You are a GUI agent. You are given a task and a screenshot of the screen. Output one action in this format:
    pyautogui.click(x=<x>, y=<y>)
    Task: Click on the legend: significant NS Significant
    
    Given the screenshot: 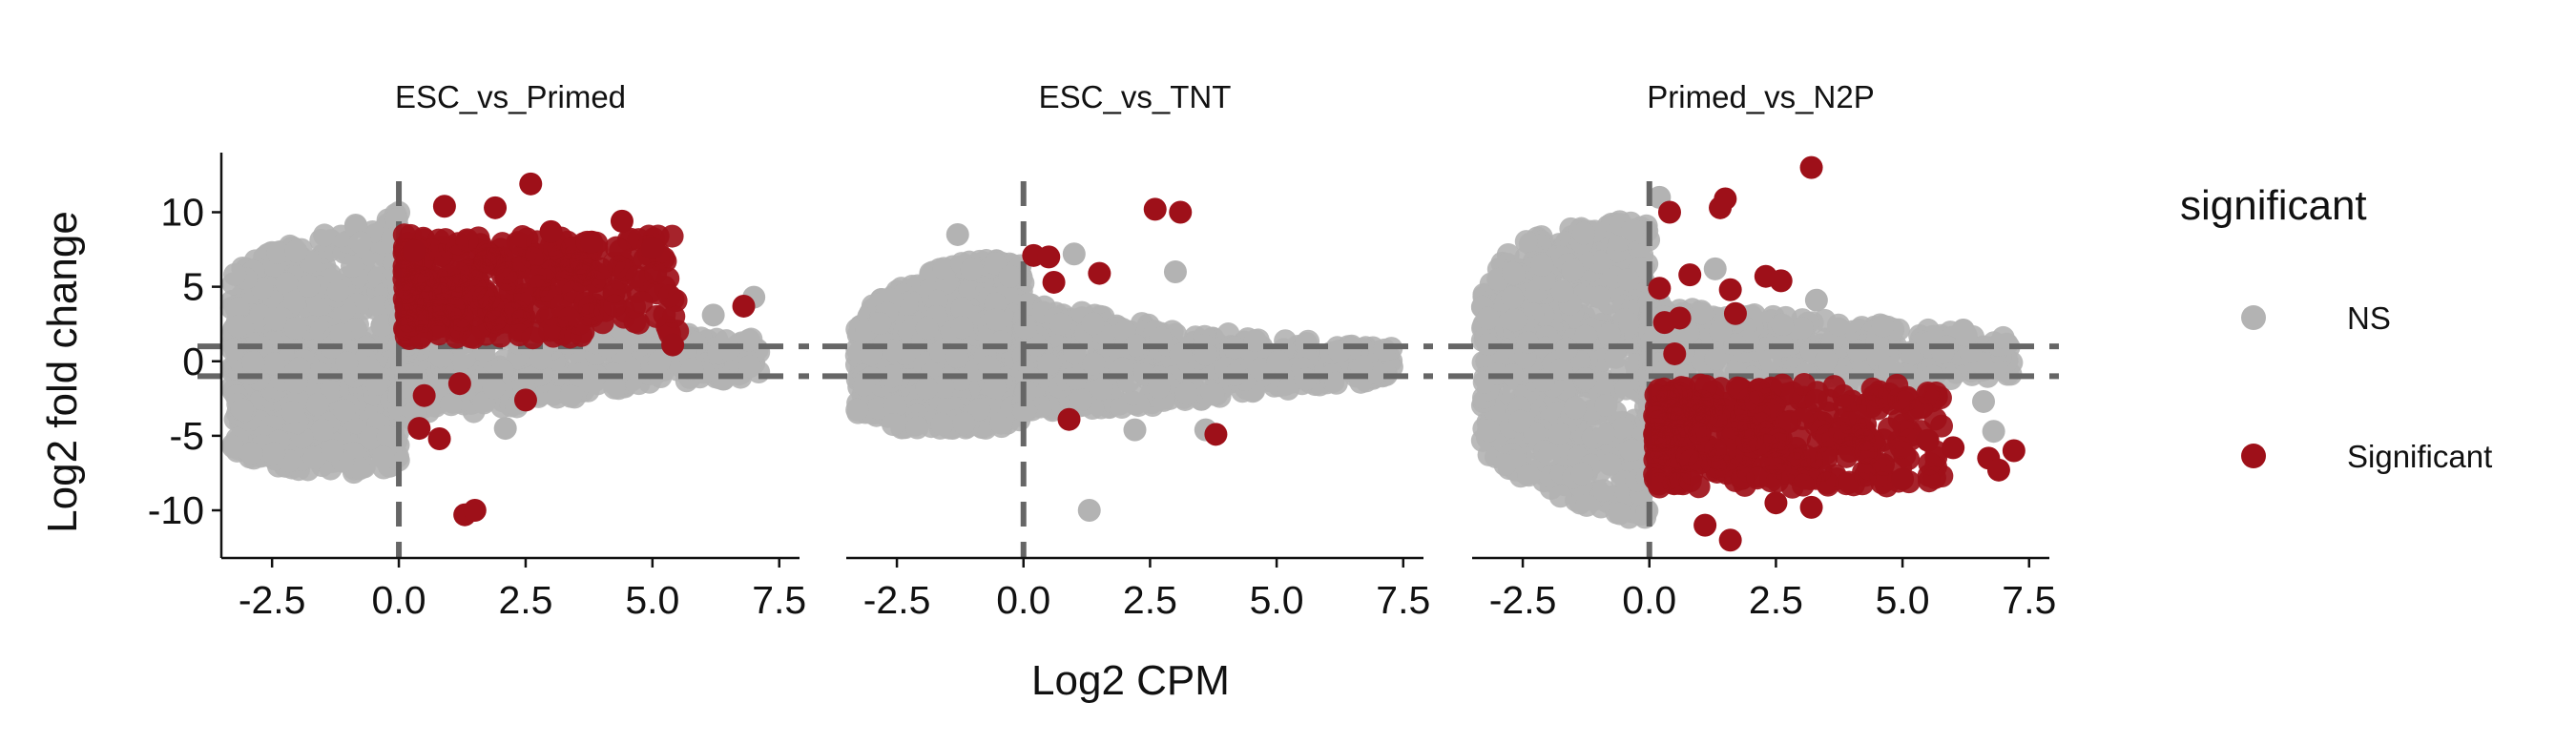 What is the action you would take?
    pyautogui.click(x=2336, y=328)
    